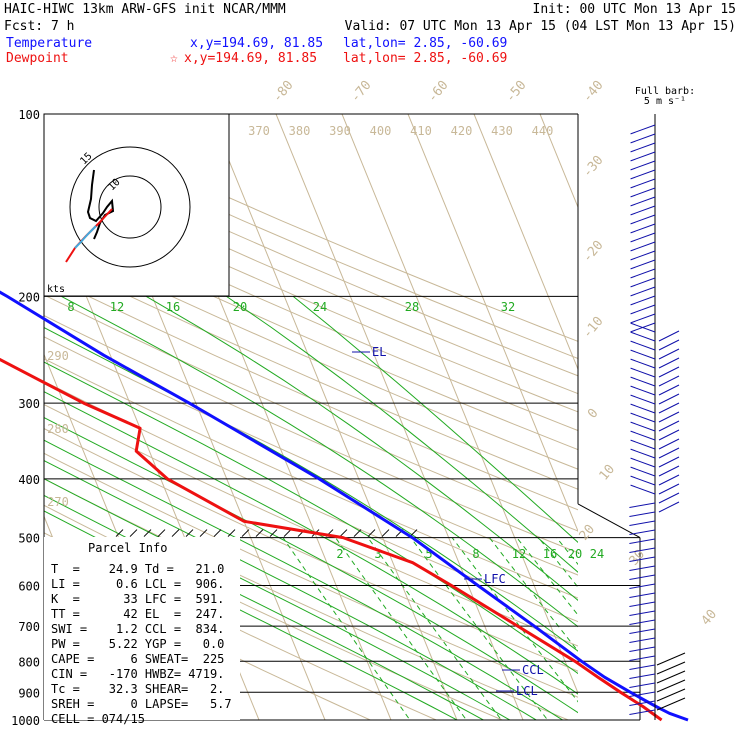  What do you see at coordinates (58, 429) in the screenshot?
I see `theta-dry-label: 280` at bounding box center [58, 429].